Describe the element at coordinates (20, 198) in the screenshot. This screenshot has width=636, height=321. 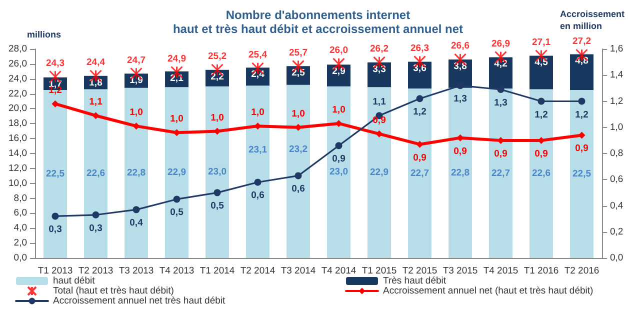
I see `y-tick-label: 8,0` at that location.